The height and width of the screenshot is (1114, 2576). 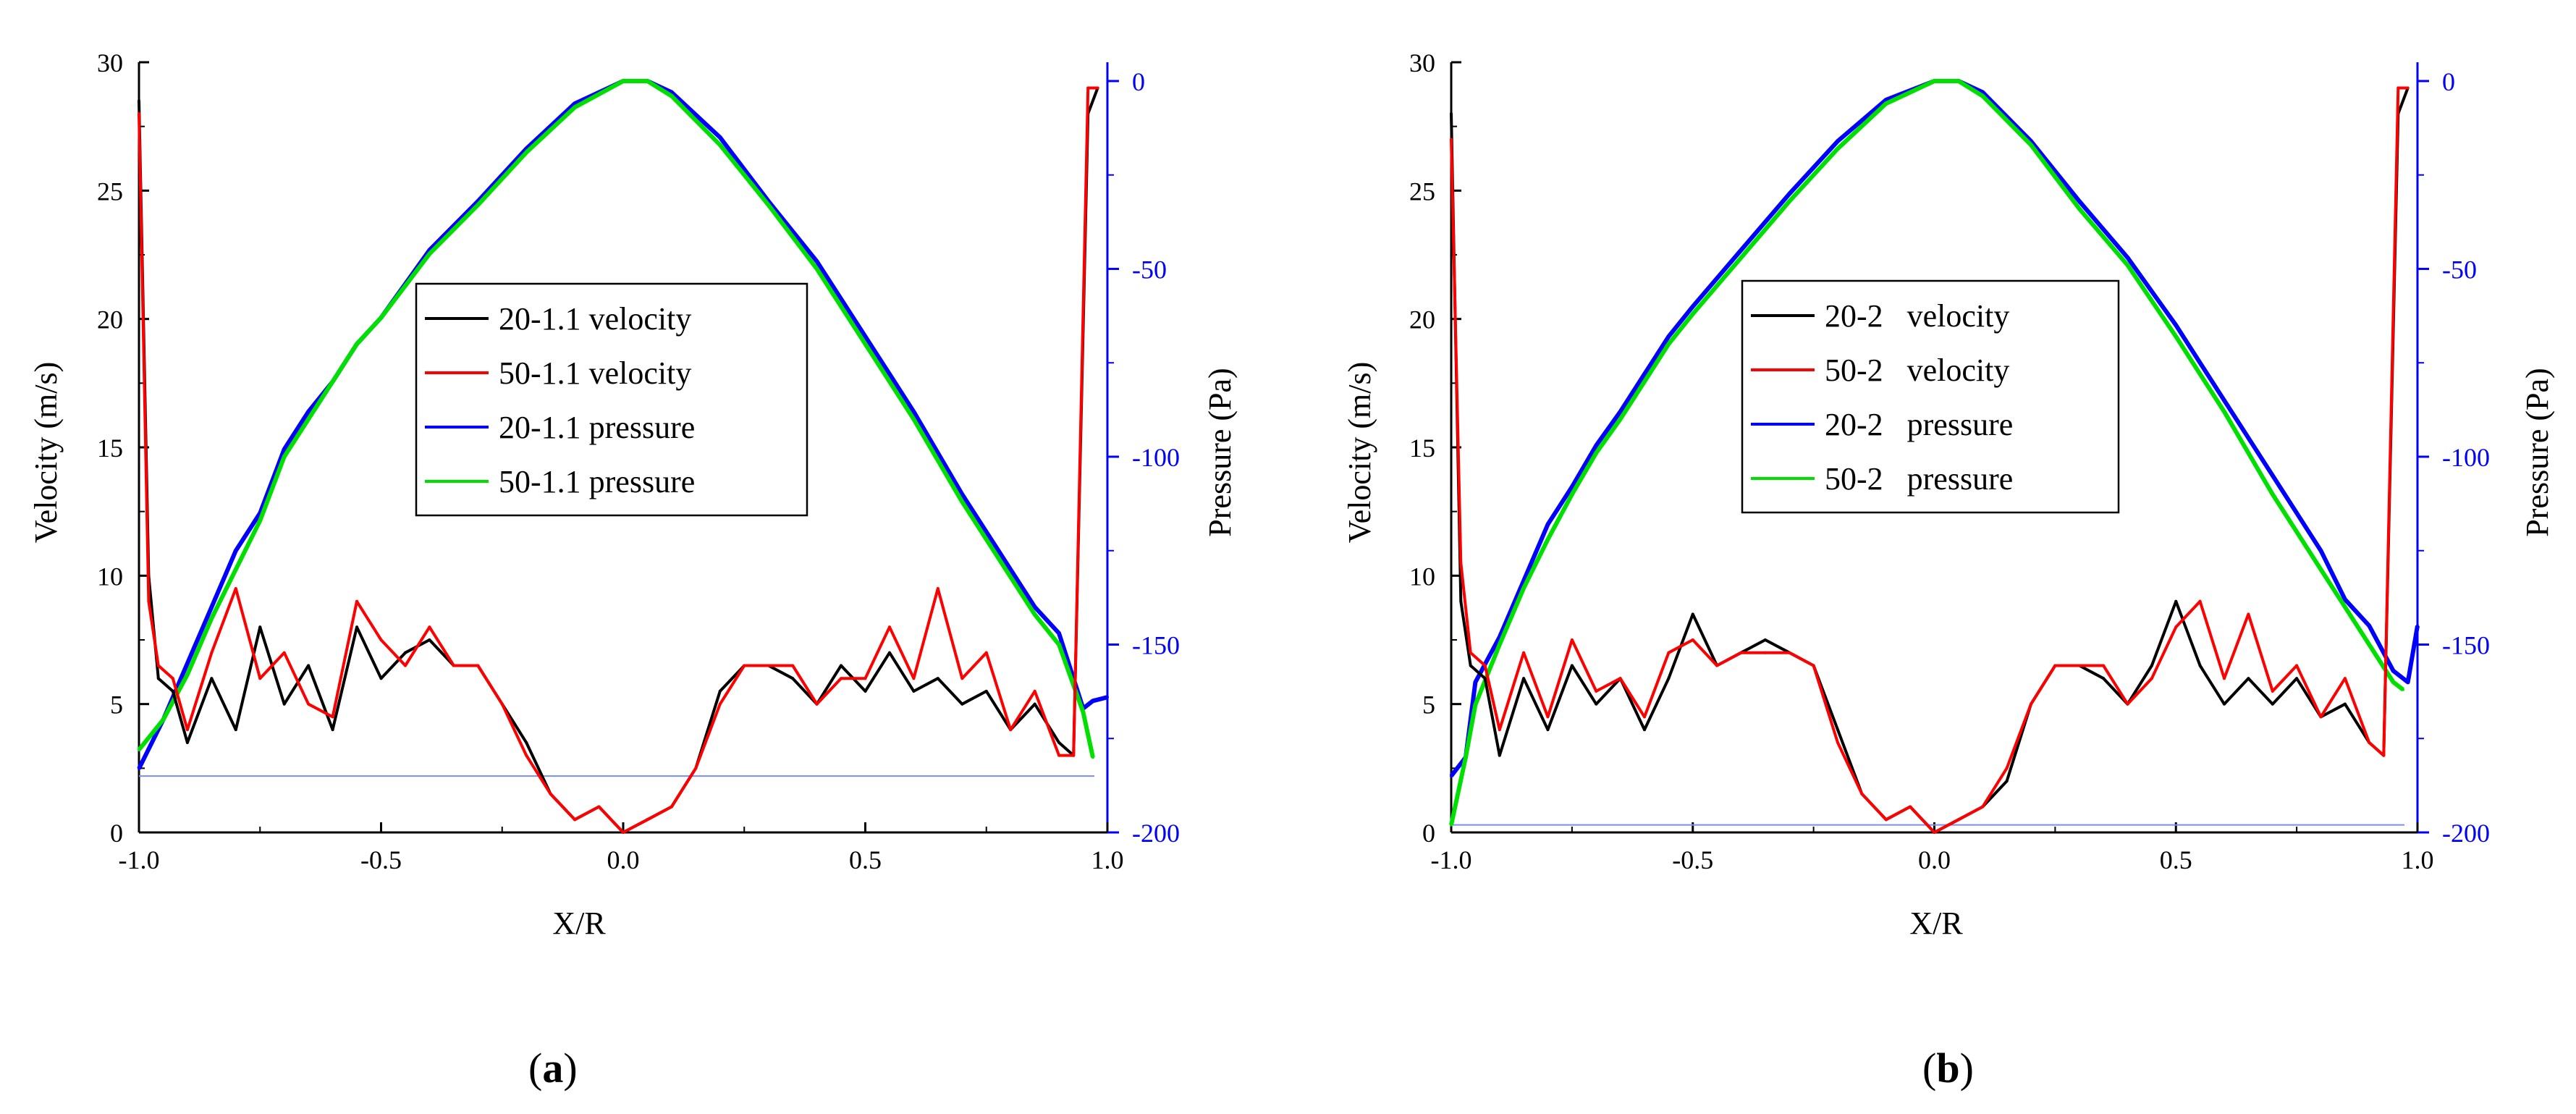 What do you see at coordinates (1422, 191) in the screenshot?
I see `y-tick-label-left: 25` at bounding box center [1422, 191].